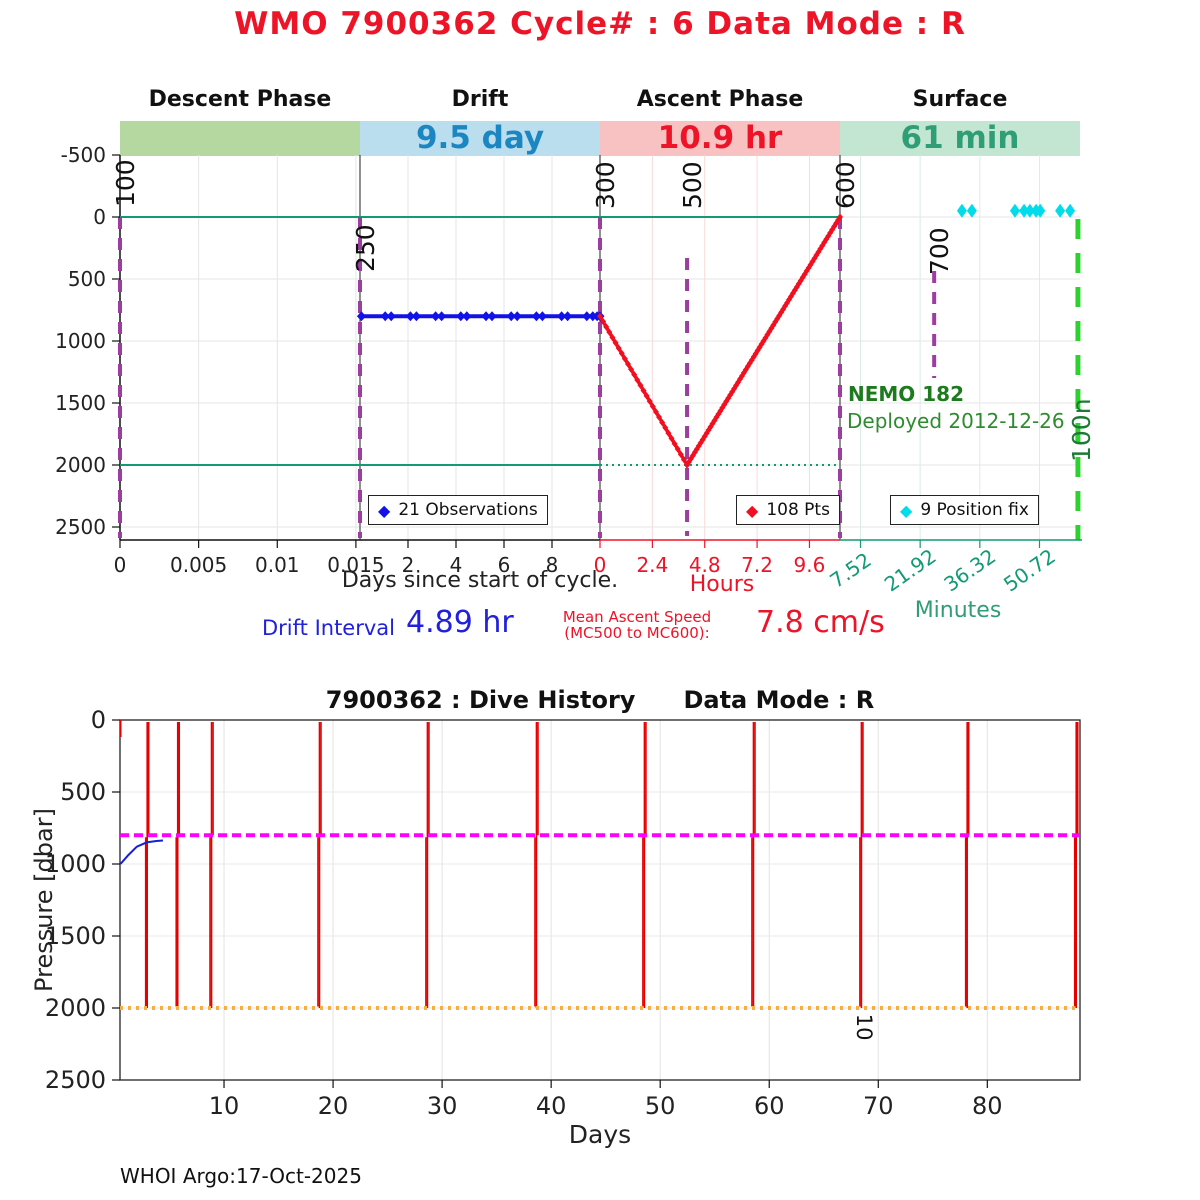 The height and width of the screenshot is (1200, 1200). Describe the element at coordinates (277, 565) in the screenshot. I see `x-tick-label: 0.01` at that location.